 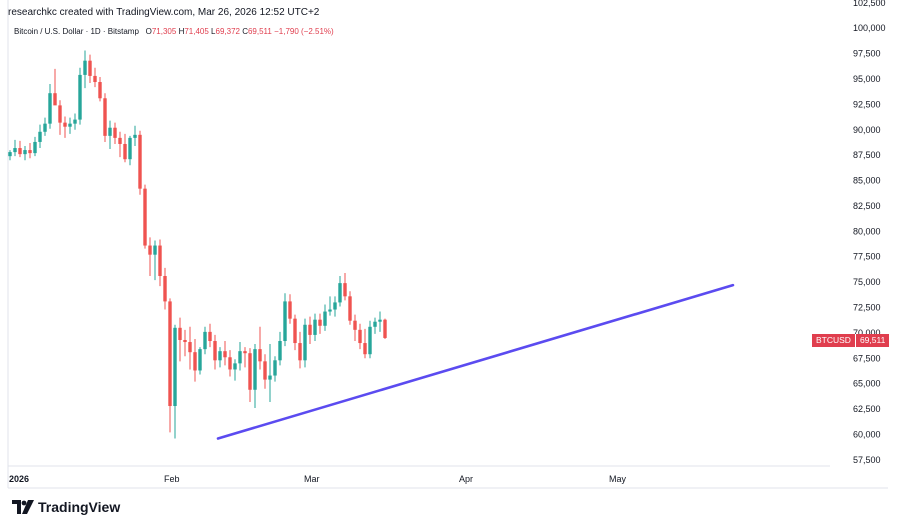 What do you see at coordinates (869, 4) in the screenshot?
I see `y-tick-label: 102,500` at bounding box center [869, 4].